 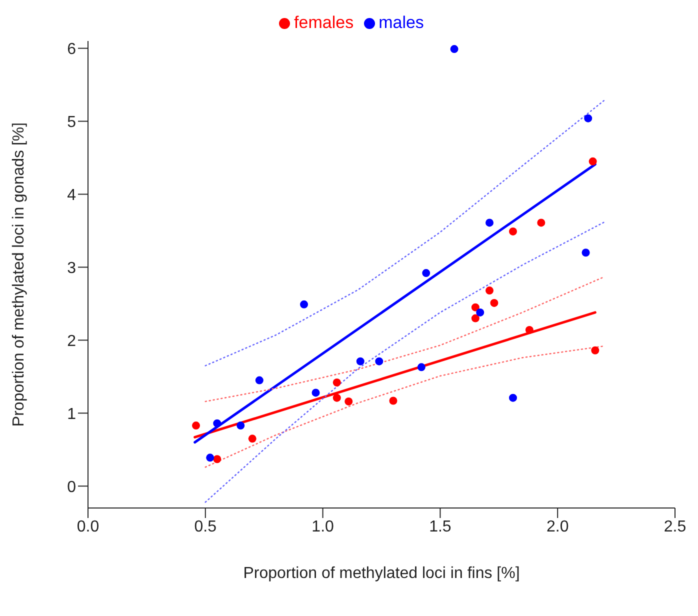 What do you see at coordinates (675, 527) in the screenshot?
I see `x-tick-label: 2.5` at bounding box center [675, 527].